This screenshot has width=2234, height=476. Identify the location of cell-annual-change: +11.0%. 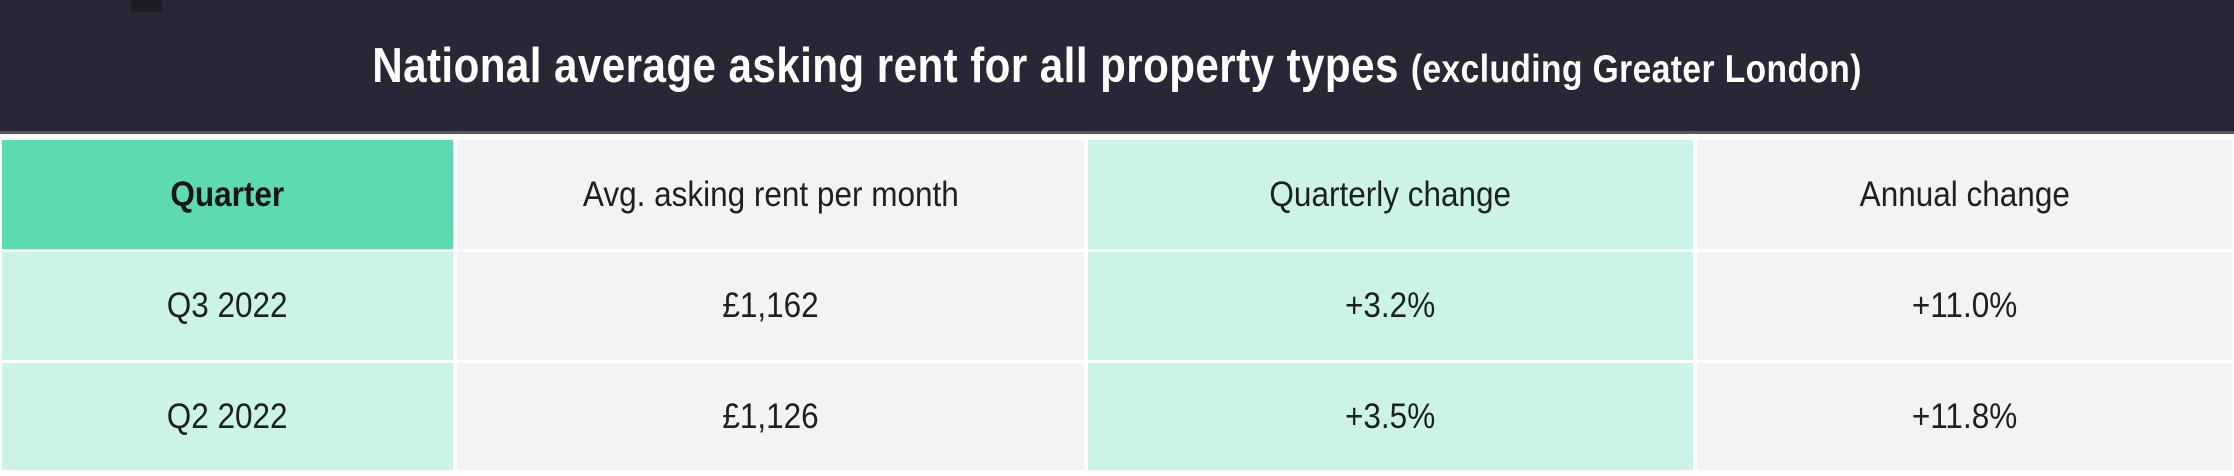
(1964, 306).